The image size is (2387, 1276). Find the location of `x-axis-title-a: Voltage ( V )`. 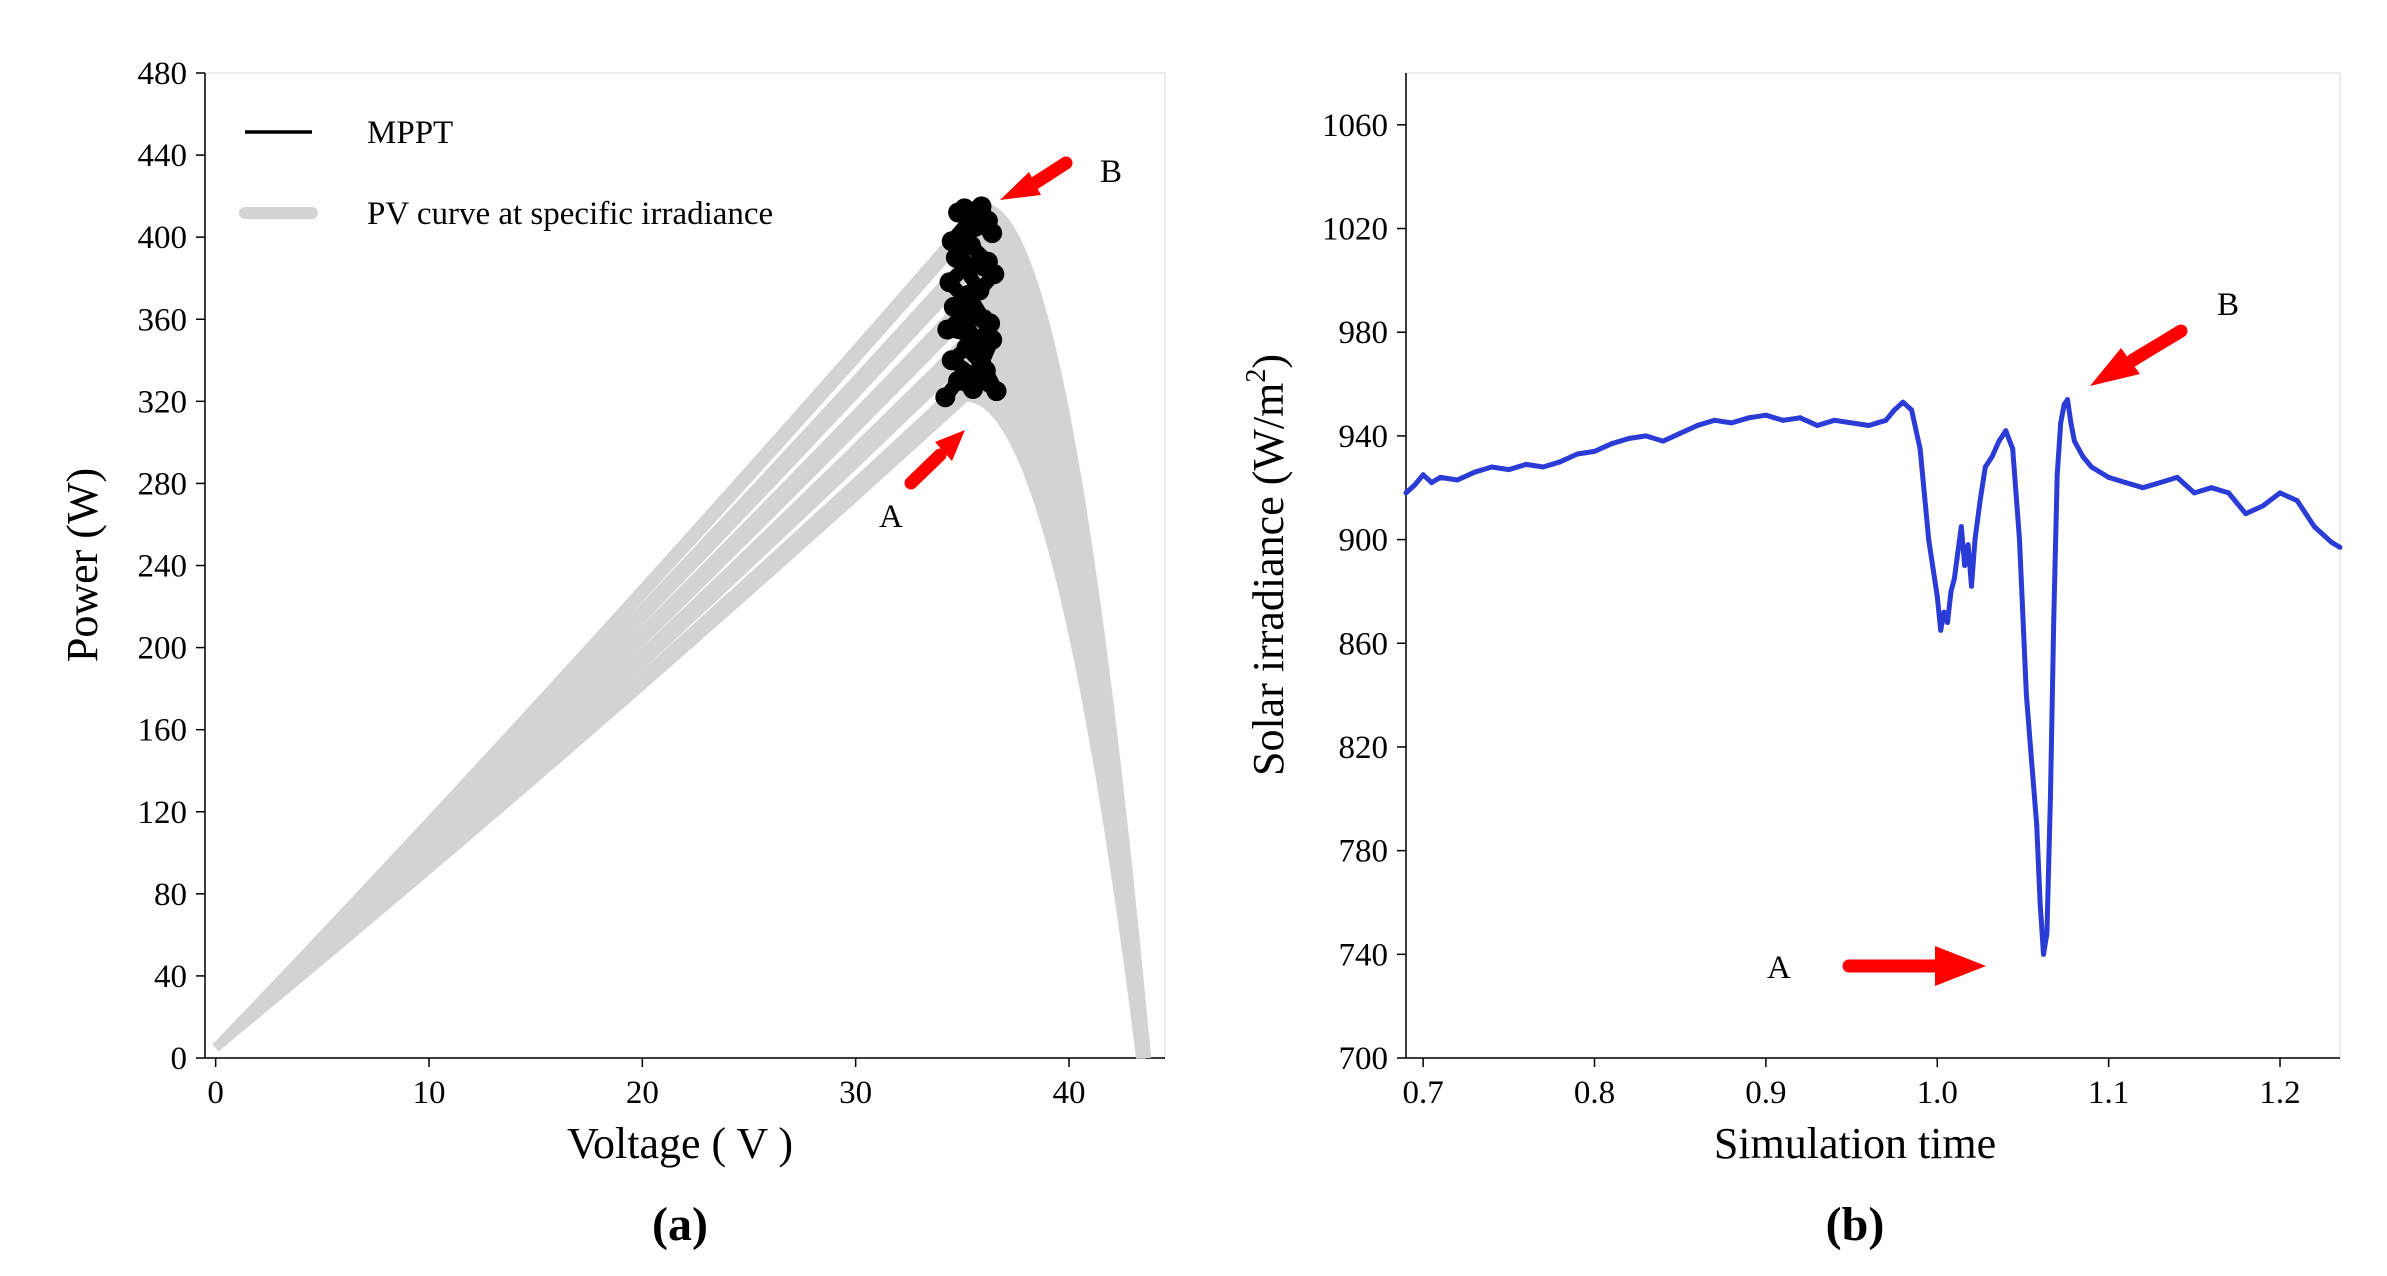

x-axis-title-a: Voltage ( V ) is located at coordinates (680, 1143).